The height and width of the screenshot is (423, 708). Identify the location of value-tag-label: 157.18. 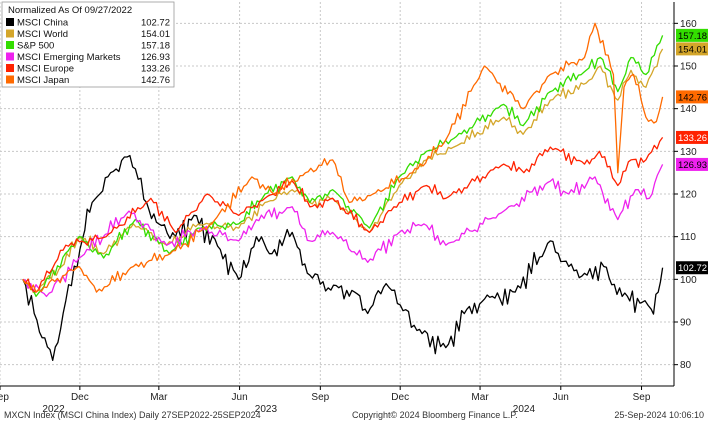
(692, 36).